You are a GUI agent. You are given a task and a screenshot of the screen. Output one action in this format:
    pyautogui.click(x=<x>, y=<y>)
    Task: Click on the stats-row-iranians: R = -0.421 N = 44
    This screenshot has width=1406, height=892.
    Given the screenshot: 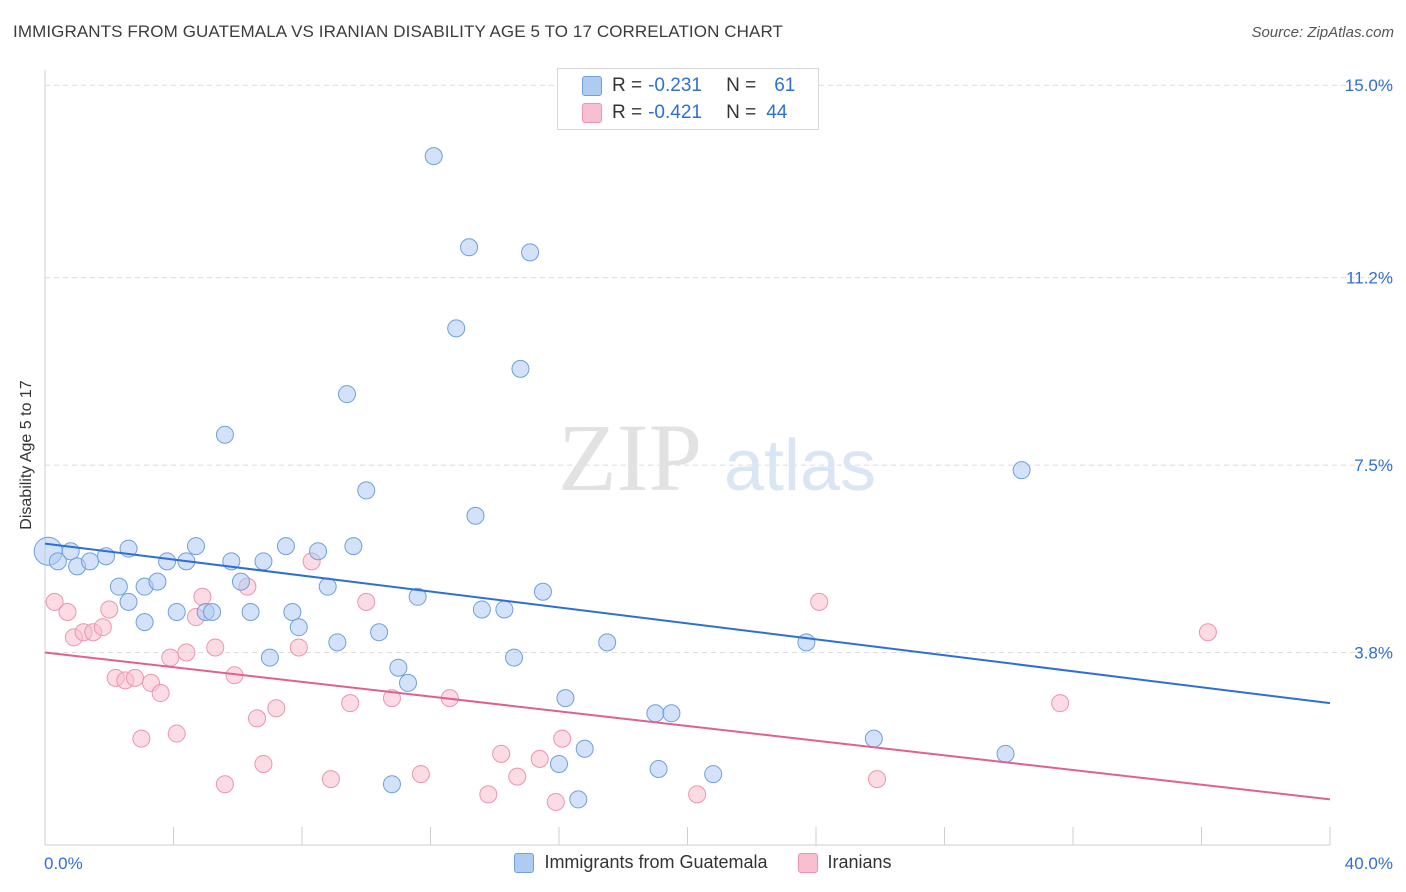 What is the action you would take?
    pyautogui.click(x=684, y=113)
    